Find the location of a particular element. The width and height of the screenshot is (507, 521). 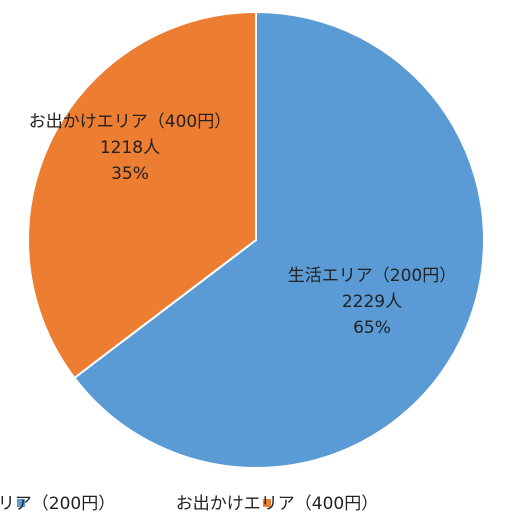

legend-label: 生活エリア（200円） is located at coordinates (57, 504).